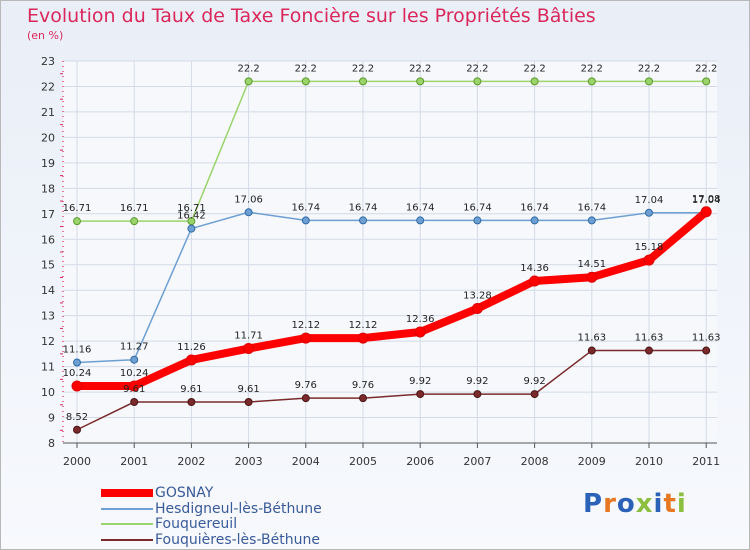  I want to click on logo-letter: P, so click(593, 504).